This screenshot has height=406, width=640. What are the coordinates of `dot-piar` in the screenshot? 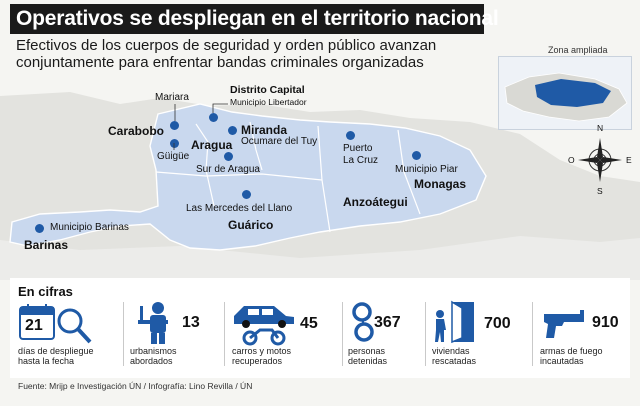 It's located at (416, 155).